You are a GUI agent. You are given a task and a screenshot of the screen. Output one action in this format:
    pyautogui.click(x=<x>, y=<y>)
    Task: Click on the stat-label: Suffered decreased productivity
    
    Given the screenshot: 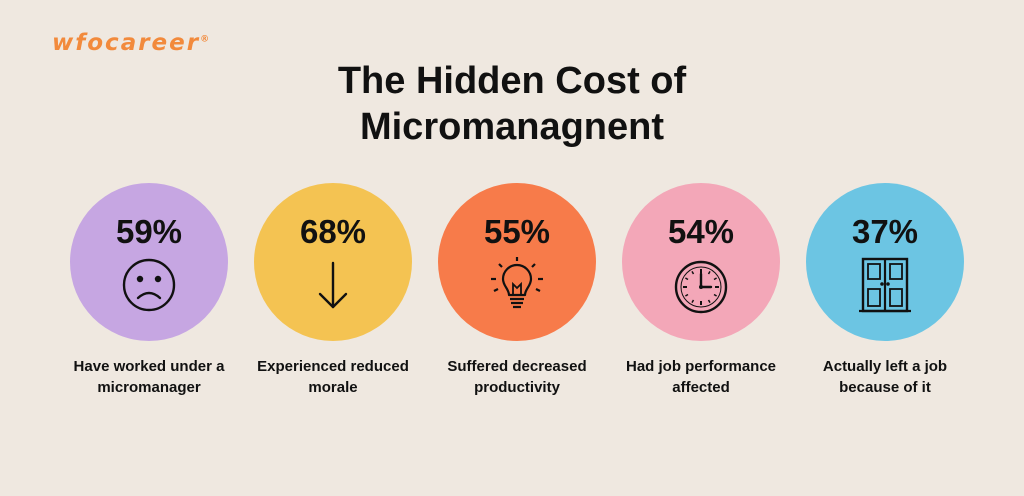 What is the action you would take?
    pyautogui.click(x=517, y=377)
    